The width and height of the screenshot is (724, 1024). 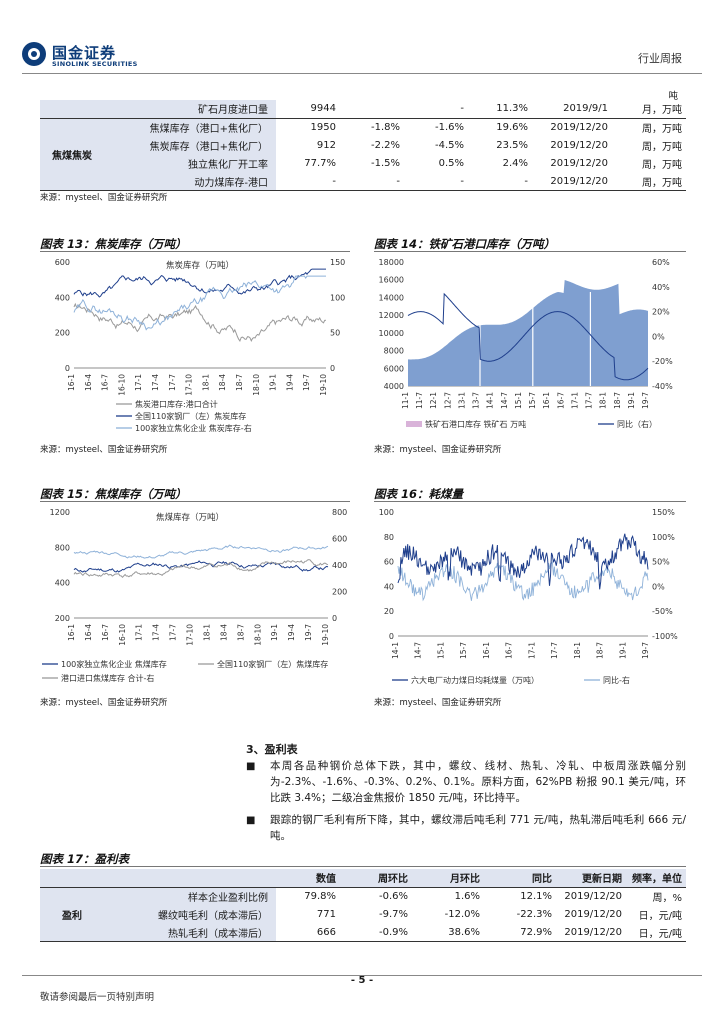 What do you see at coordinates (200, 265) in the screenshot?
I see `chart-inner-title: 焦炭库存（万吨）` at bounding box center [200, 265].